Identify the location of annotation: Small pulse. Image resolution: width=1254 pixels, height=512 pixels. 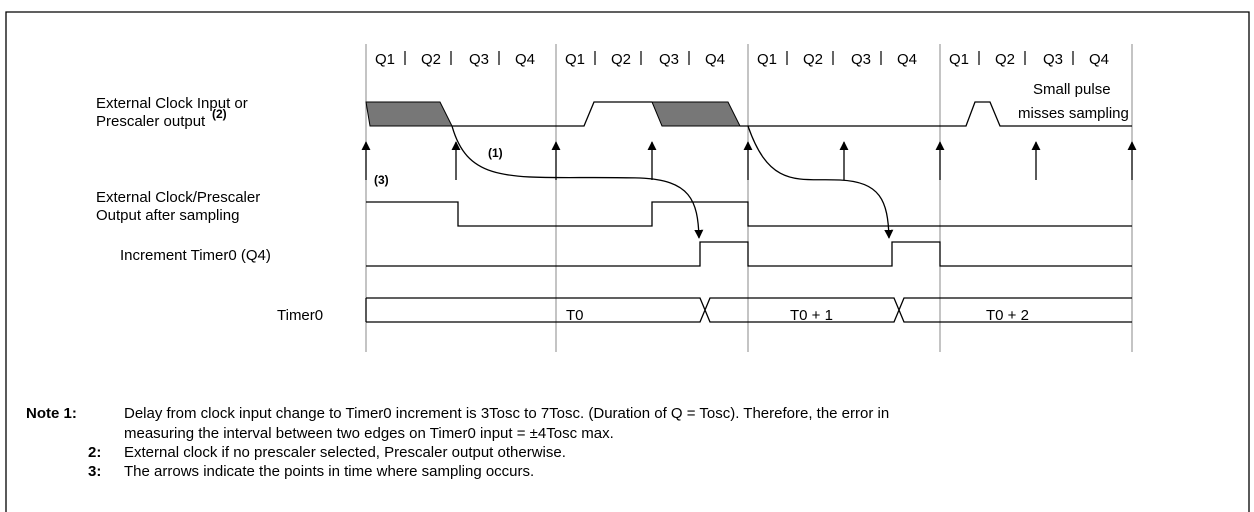
(1072, 89).